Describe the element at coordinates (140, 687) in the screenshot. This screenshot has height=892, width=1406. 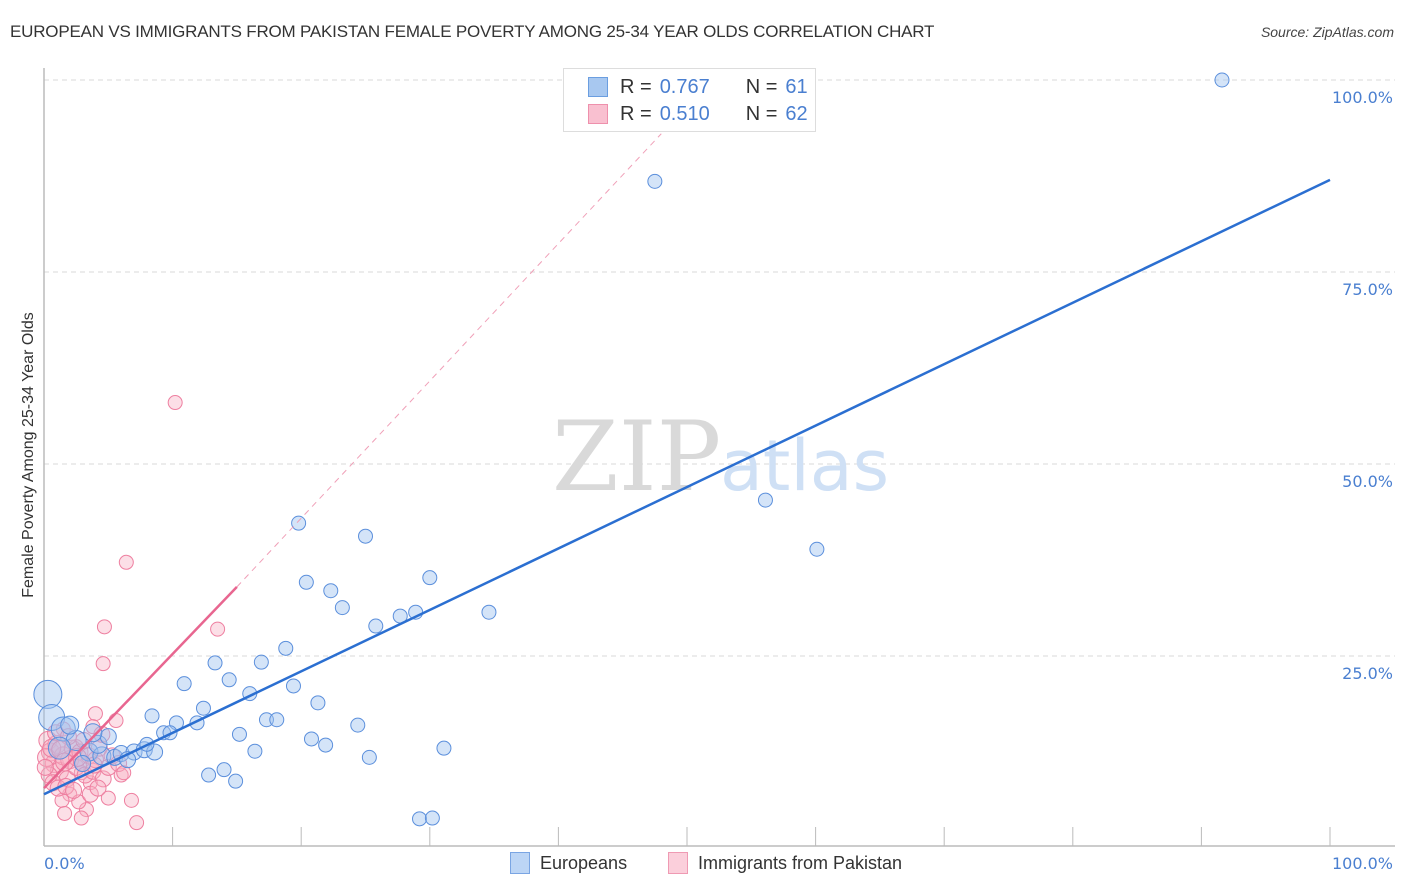
I see `pakistan-trendline` at that location.